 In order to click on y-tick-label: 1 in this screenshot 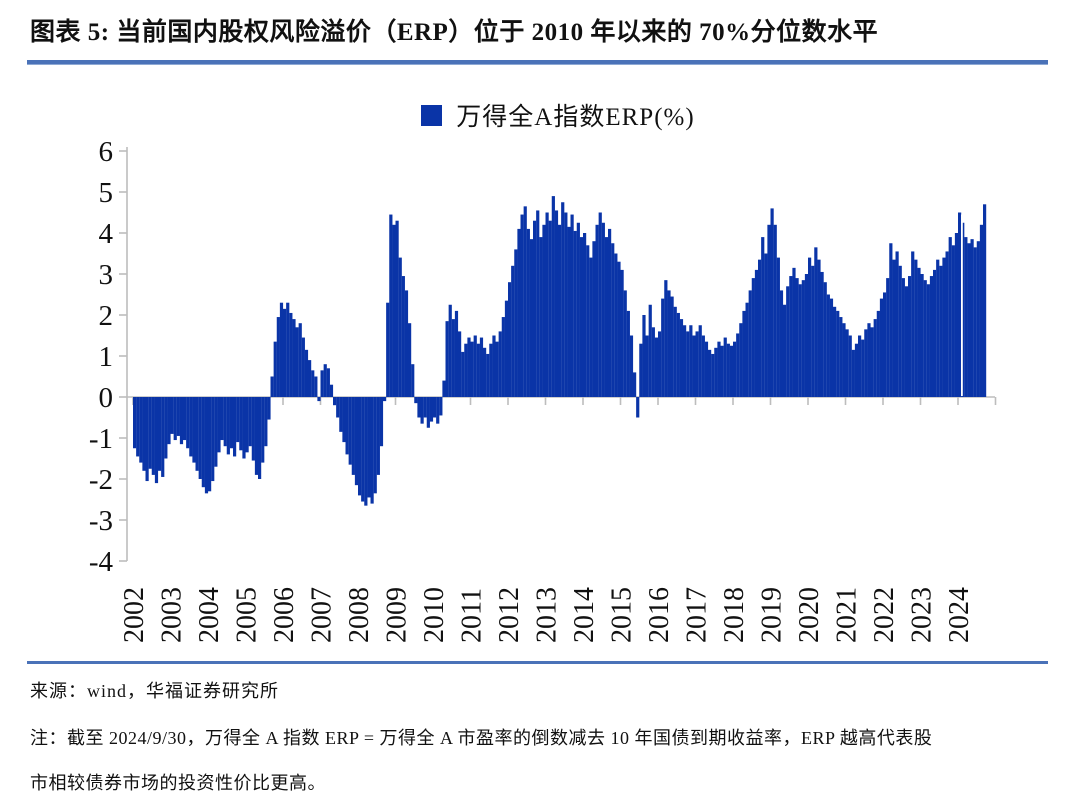, I will do `click(106, 357)`.